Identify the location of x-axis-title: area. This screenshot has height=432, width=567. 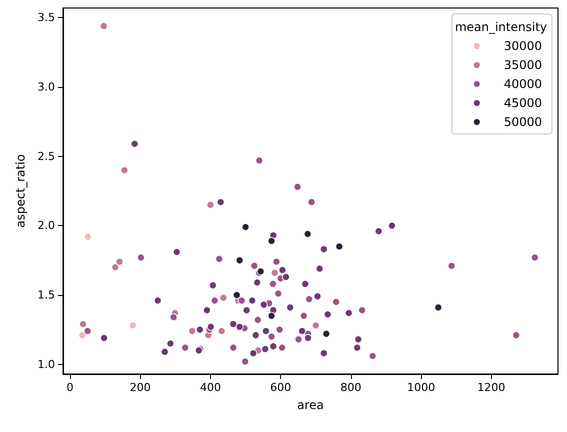
(310, 405).